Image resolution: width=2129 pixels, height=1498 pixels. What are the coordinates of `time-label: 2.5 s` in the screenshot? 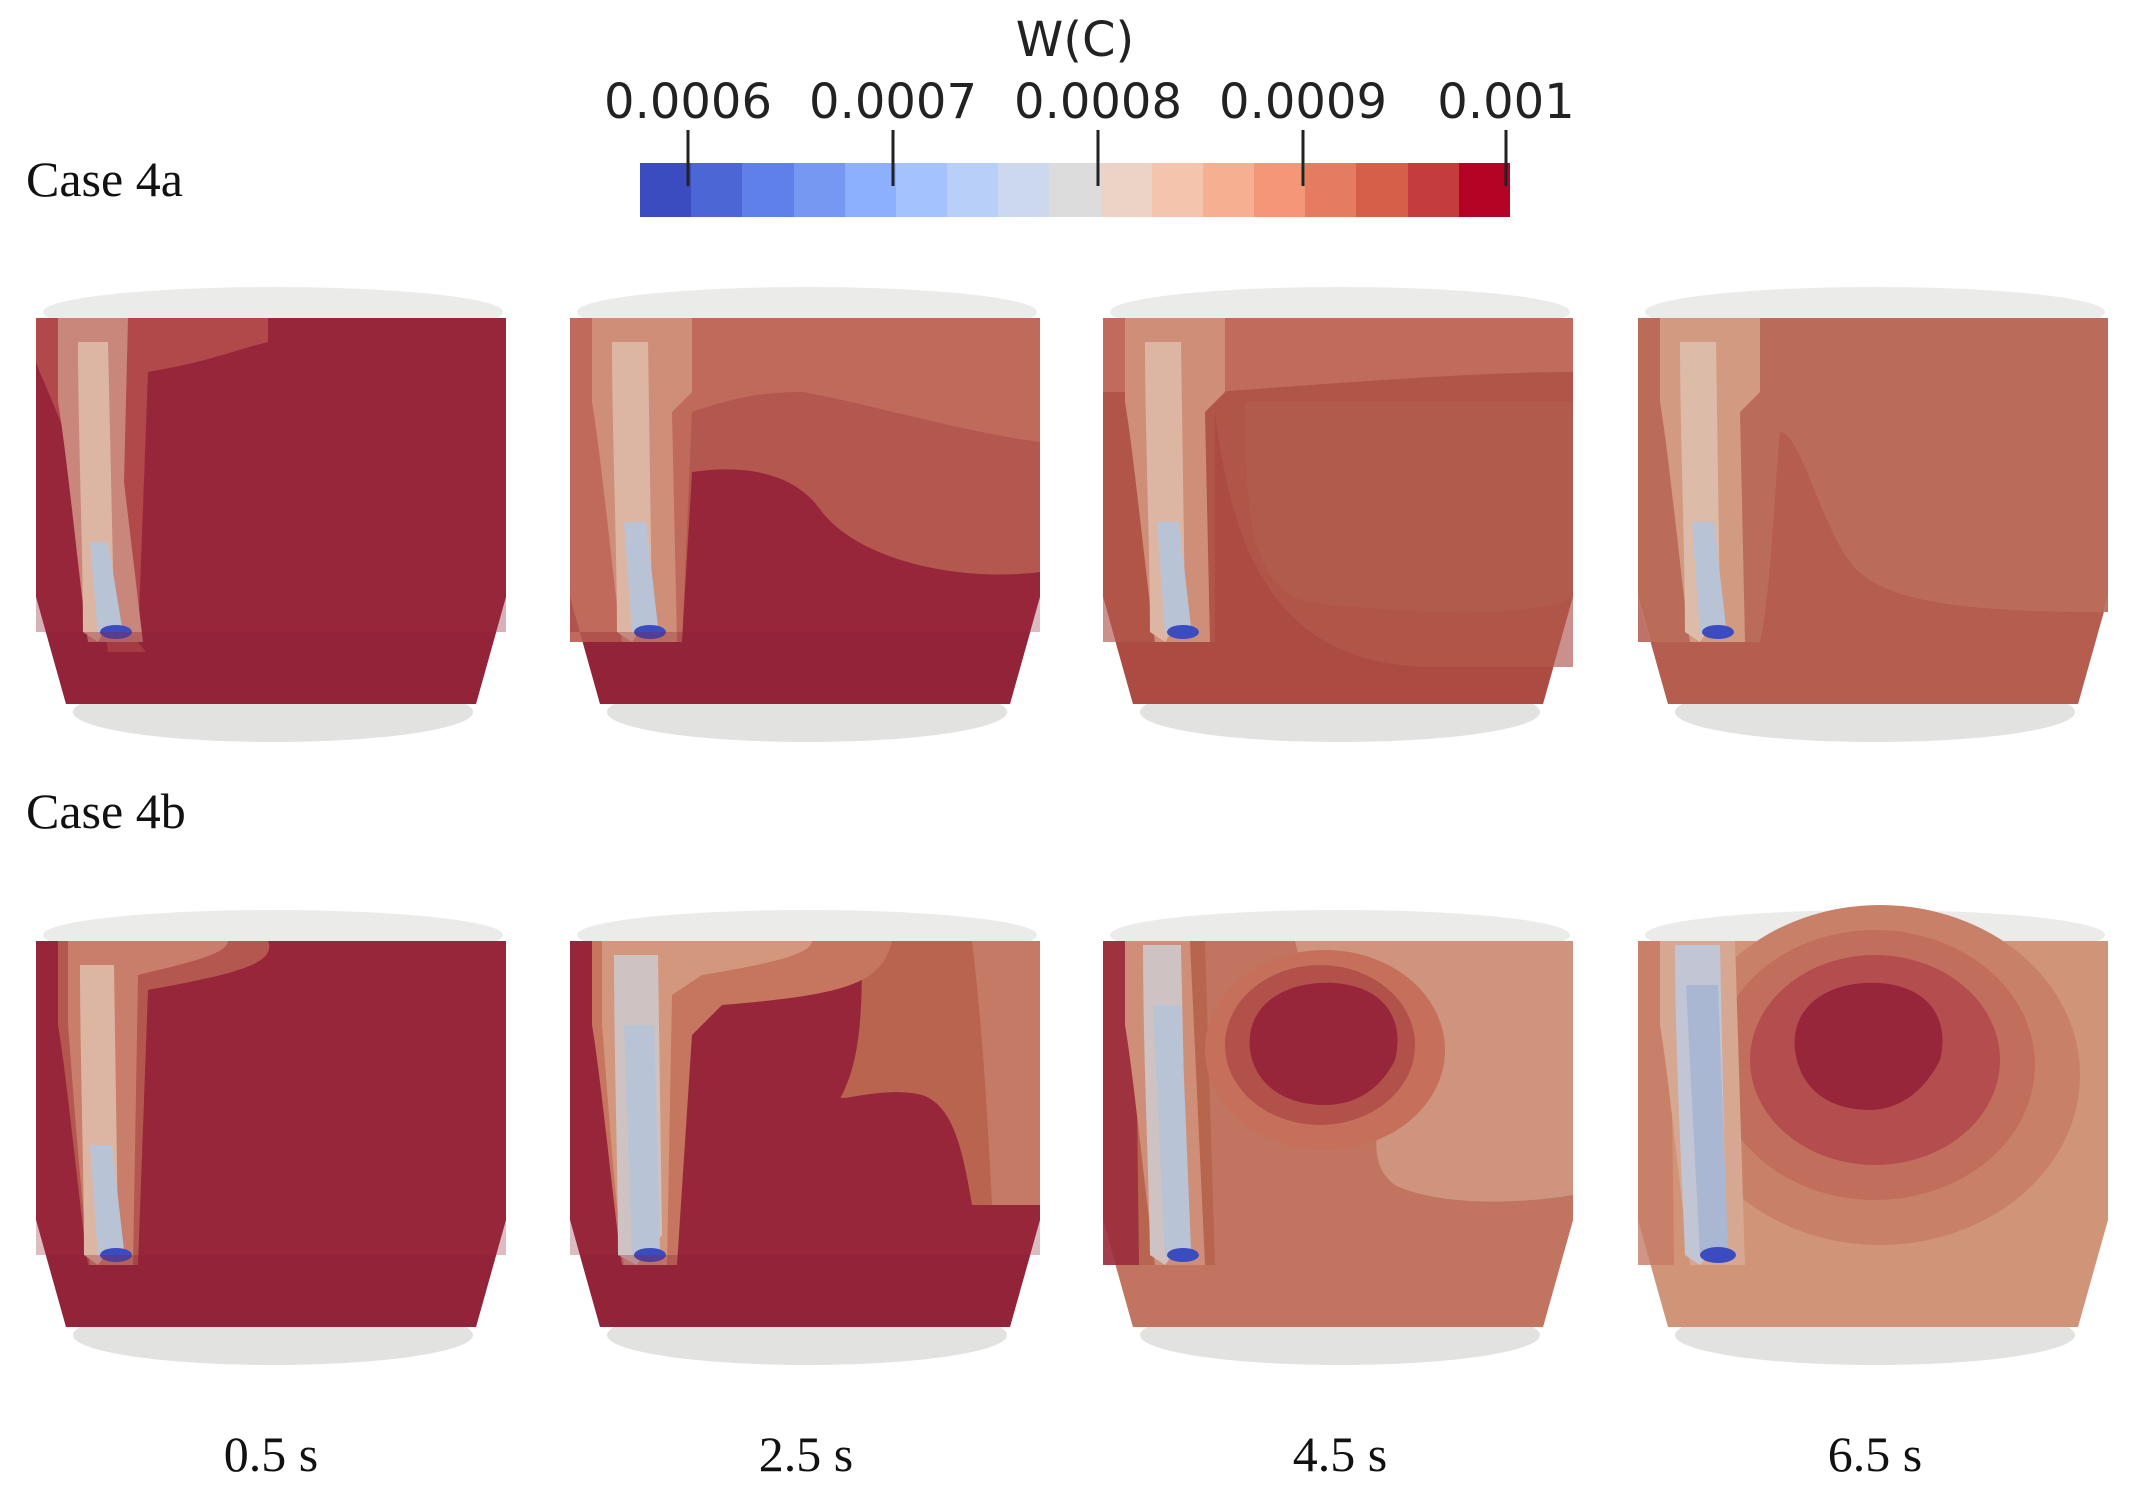 It's located at (806, 1454).